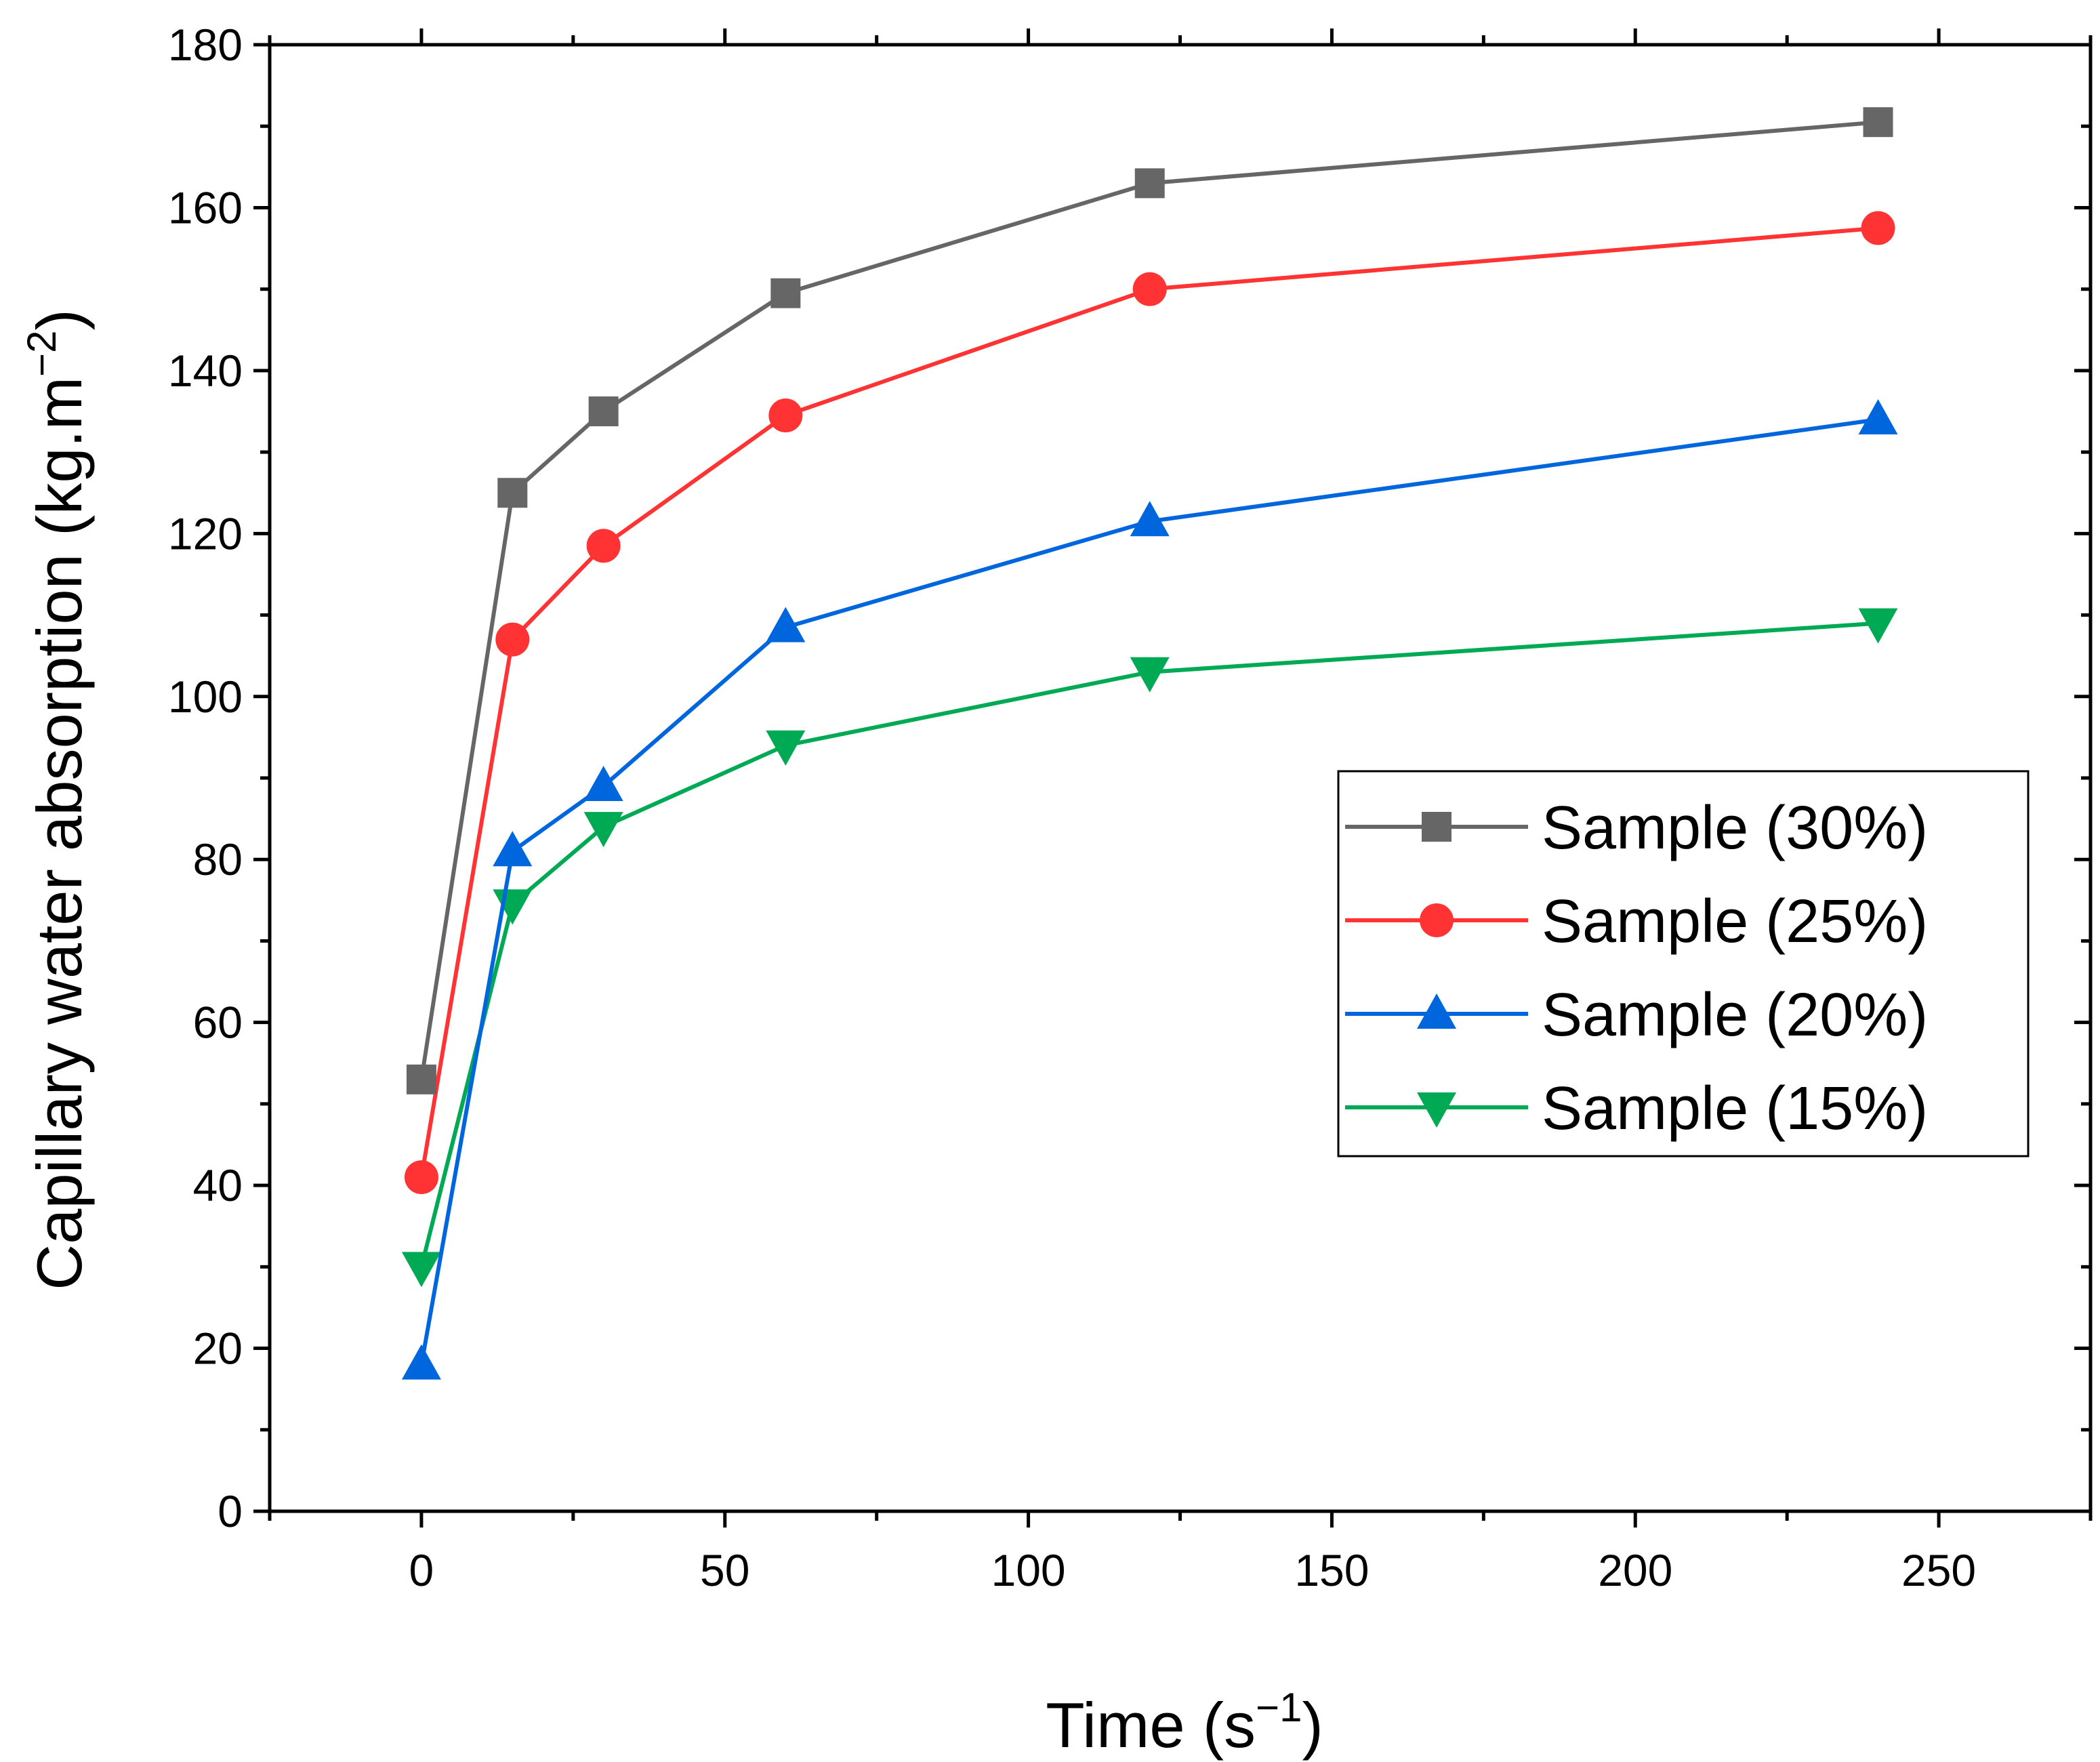  What do you see at coordinates (1735, 828) in the screenshot?
I see `legend-label: Sample (30%)` at bounding box center [1735, 828].